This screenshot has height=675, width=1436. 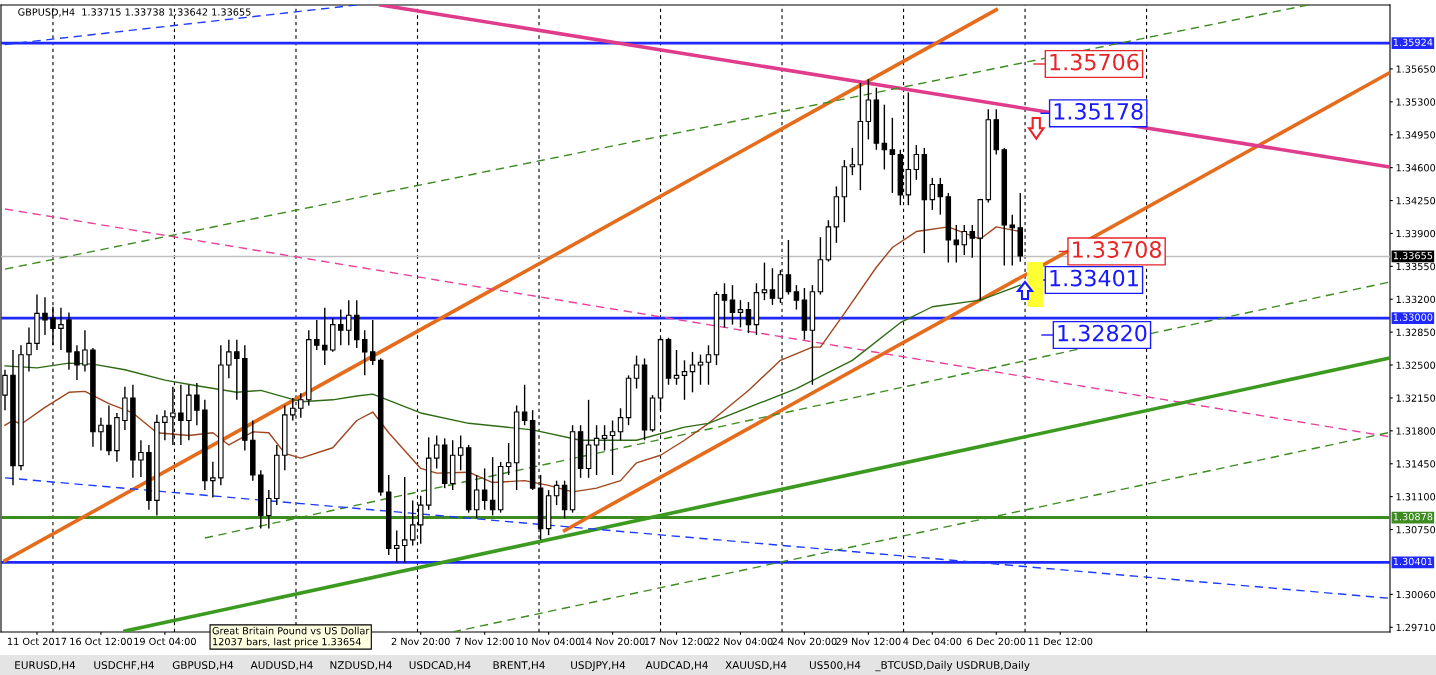 What do you see at coordinates (1416, 102) in the screenshot?
I see `y-tick-label: 1.35300` at bounding box center [1416, 102].